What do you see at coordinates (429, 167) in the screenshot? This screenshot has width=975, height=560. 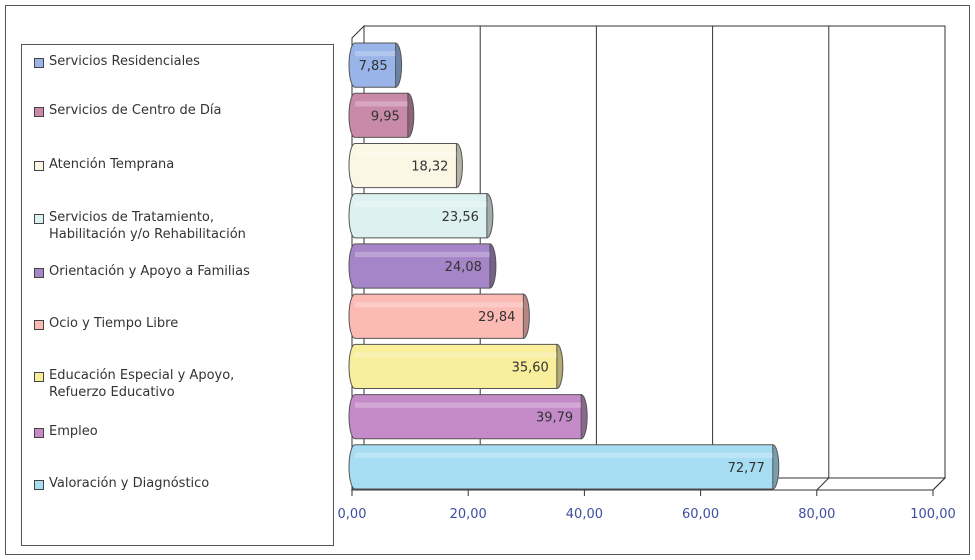 I see `bar-value-label: 18,32` at bounding box center [429, 167].